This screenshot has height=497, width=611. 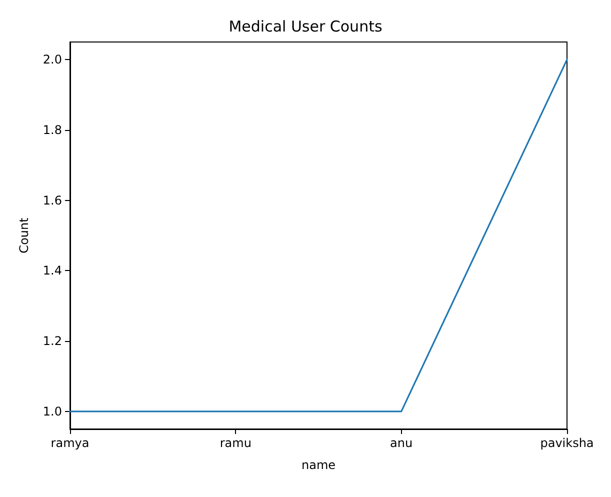 I want to click on chart-title: Medical User Counts, so click(x=305, y=27).